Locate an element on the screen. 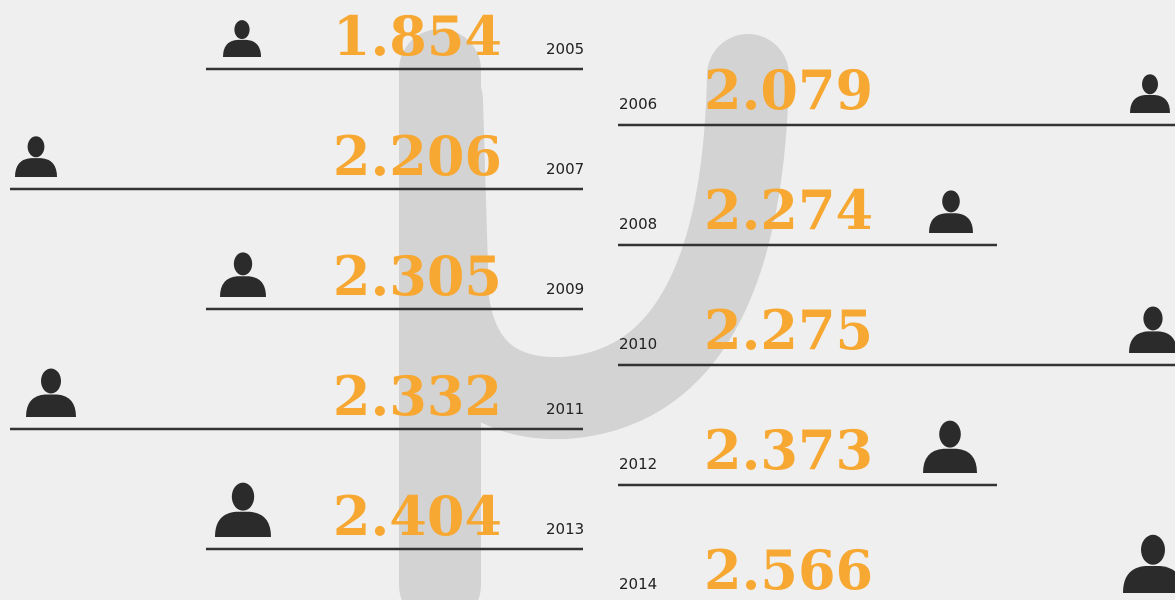 Image resolution: width=1175 pixels, height=600 pixels. value: 2.305 is located at coordinates (417, 276).